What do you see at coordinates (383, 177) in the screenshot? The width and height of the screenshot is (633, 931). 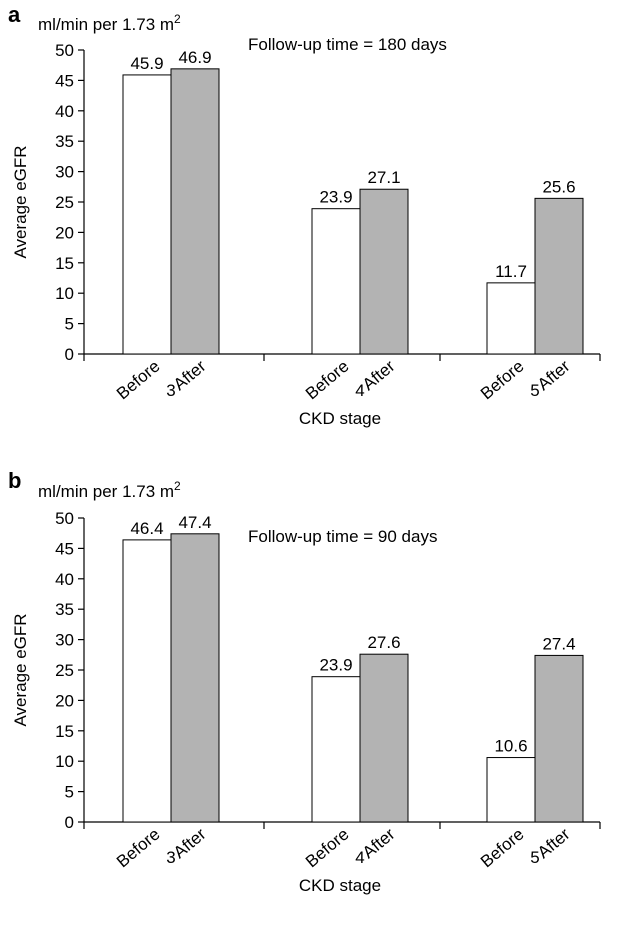 I see `data-label-after-stage-4: 27.1` at bounding box center [383, 177].